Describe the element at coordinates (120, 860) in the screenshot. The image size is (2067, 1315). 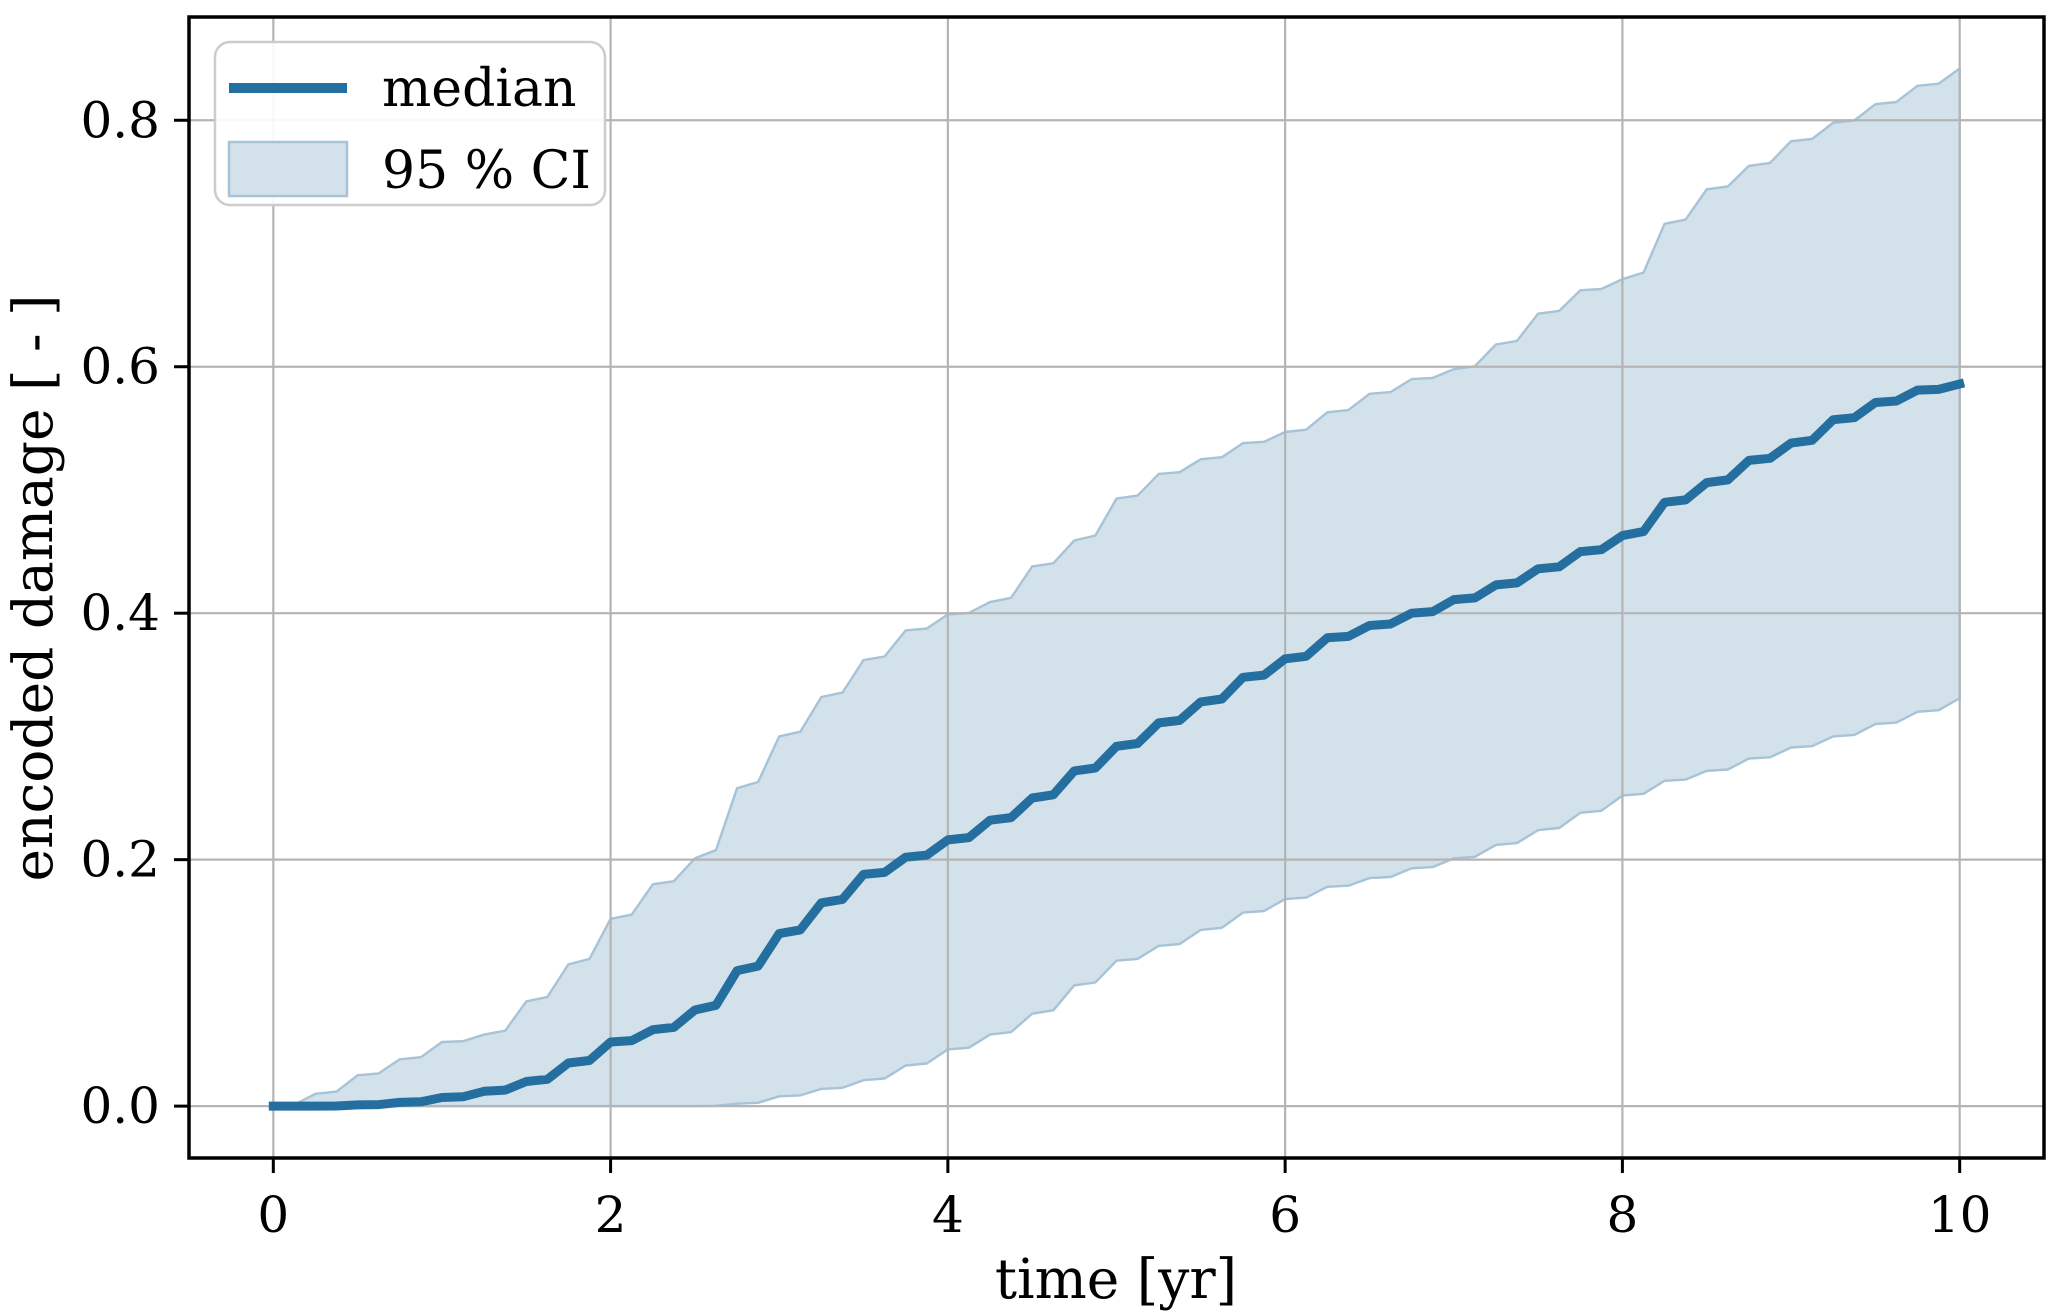
I see `y-tick-label: 0.2` at that location.